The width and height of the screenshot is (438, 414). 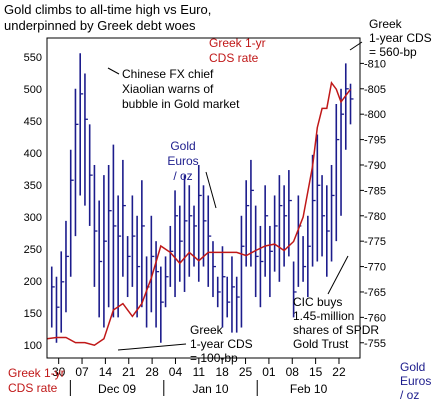 I want to click on left-tick-label: 300, so click(x=33, y=218).